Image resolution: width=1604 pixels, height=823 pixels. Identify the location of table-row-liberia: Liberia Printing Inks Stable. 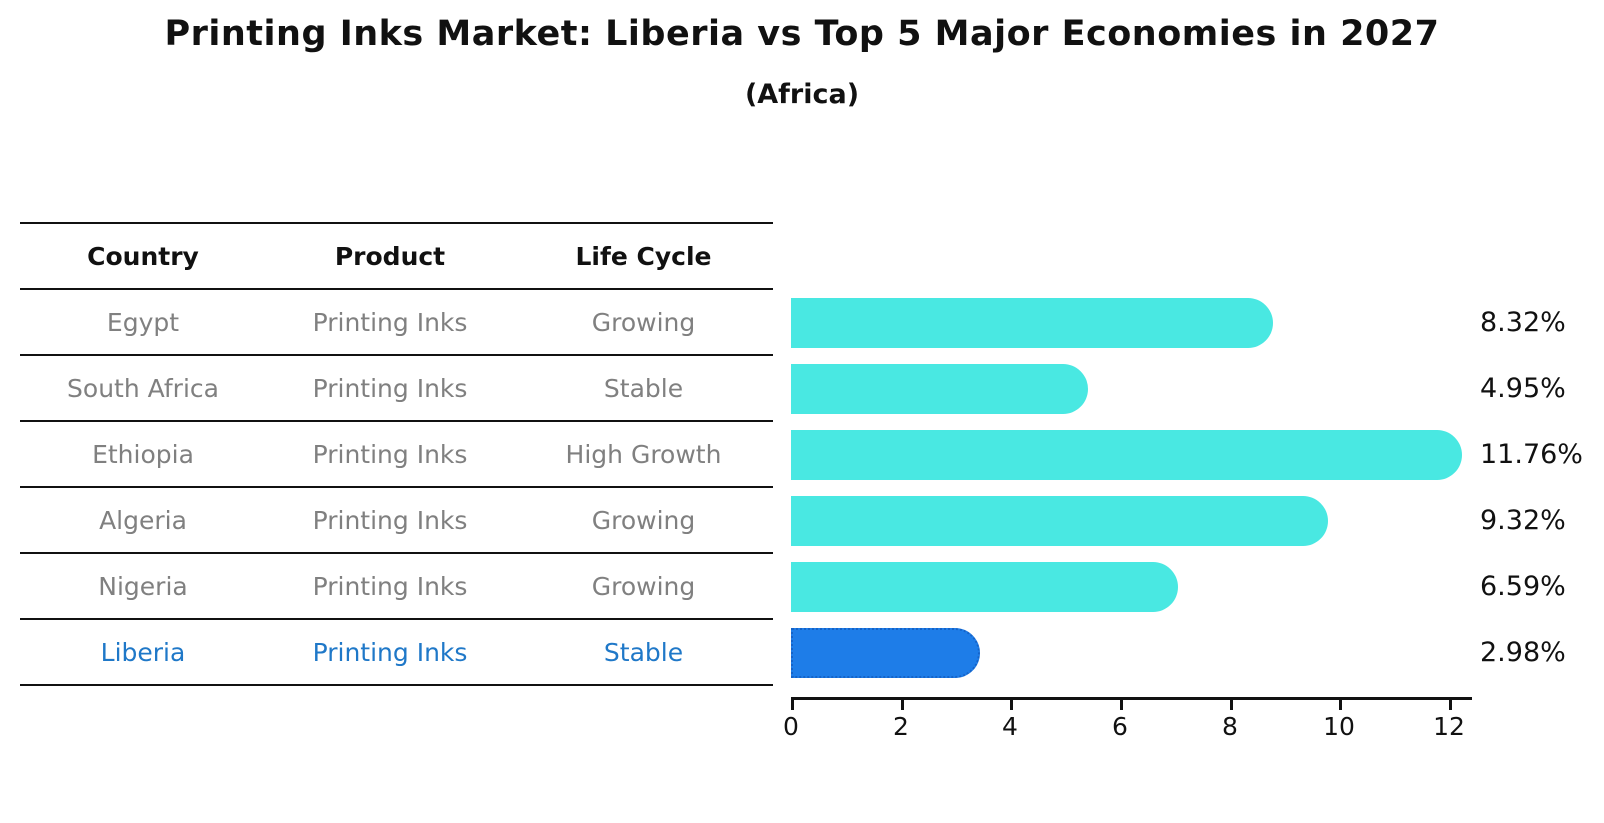
(396, 653).